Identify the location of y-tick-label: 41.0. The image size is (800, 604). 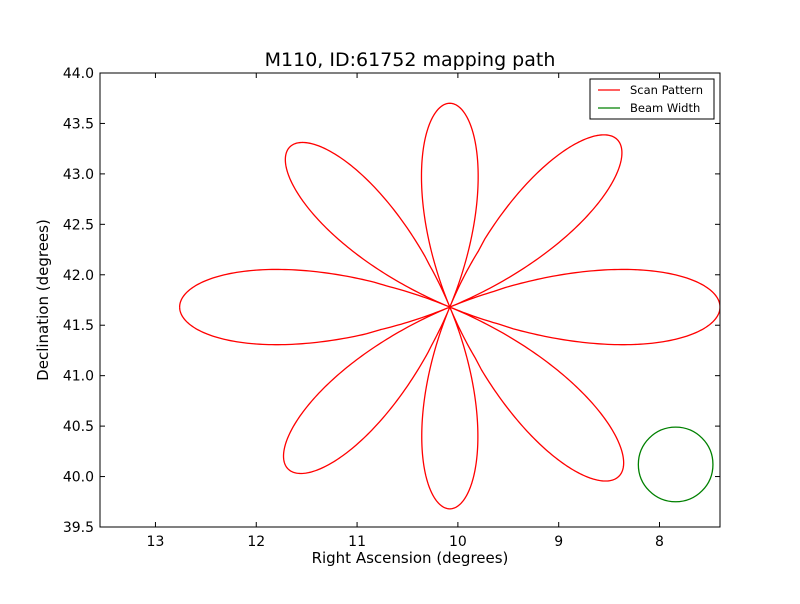
(78, 377).